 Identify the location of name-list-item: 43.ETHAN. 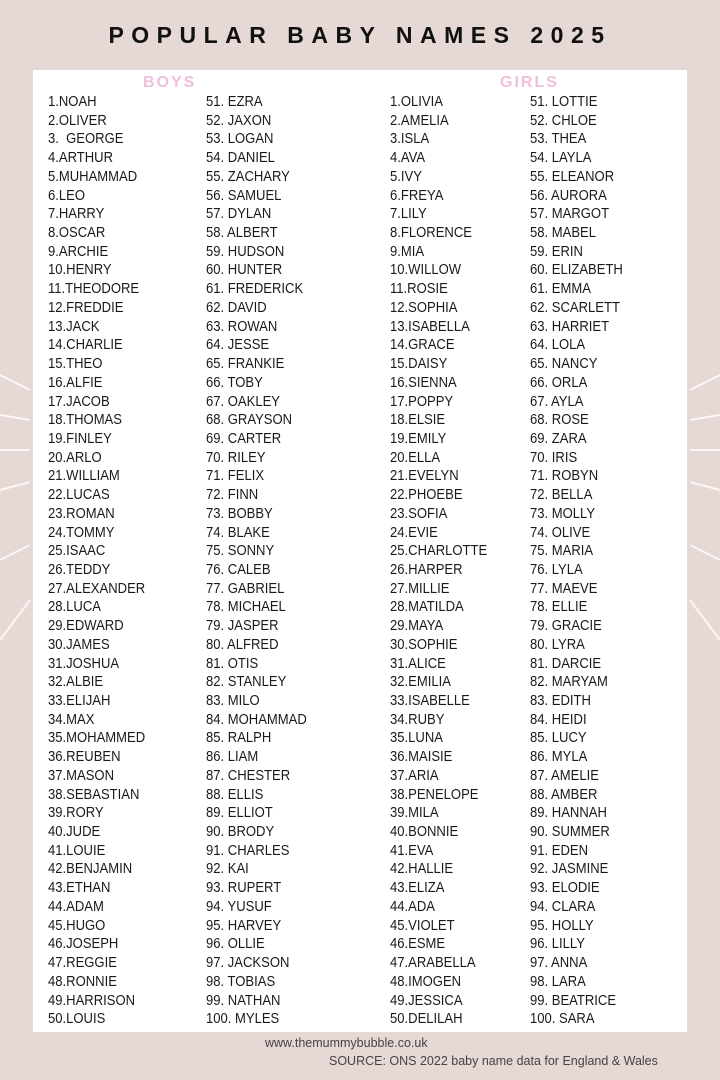
(79, 888).